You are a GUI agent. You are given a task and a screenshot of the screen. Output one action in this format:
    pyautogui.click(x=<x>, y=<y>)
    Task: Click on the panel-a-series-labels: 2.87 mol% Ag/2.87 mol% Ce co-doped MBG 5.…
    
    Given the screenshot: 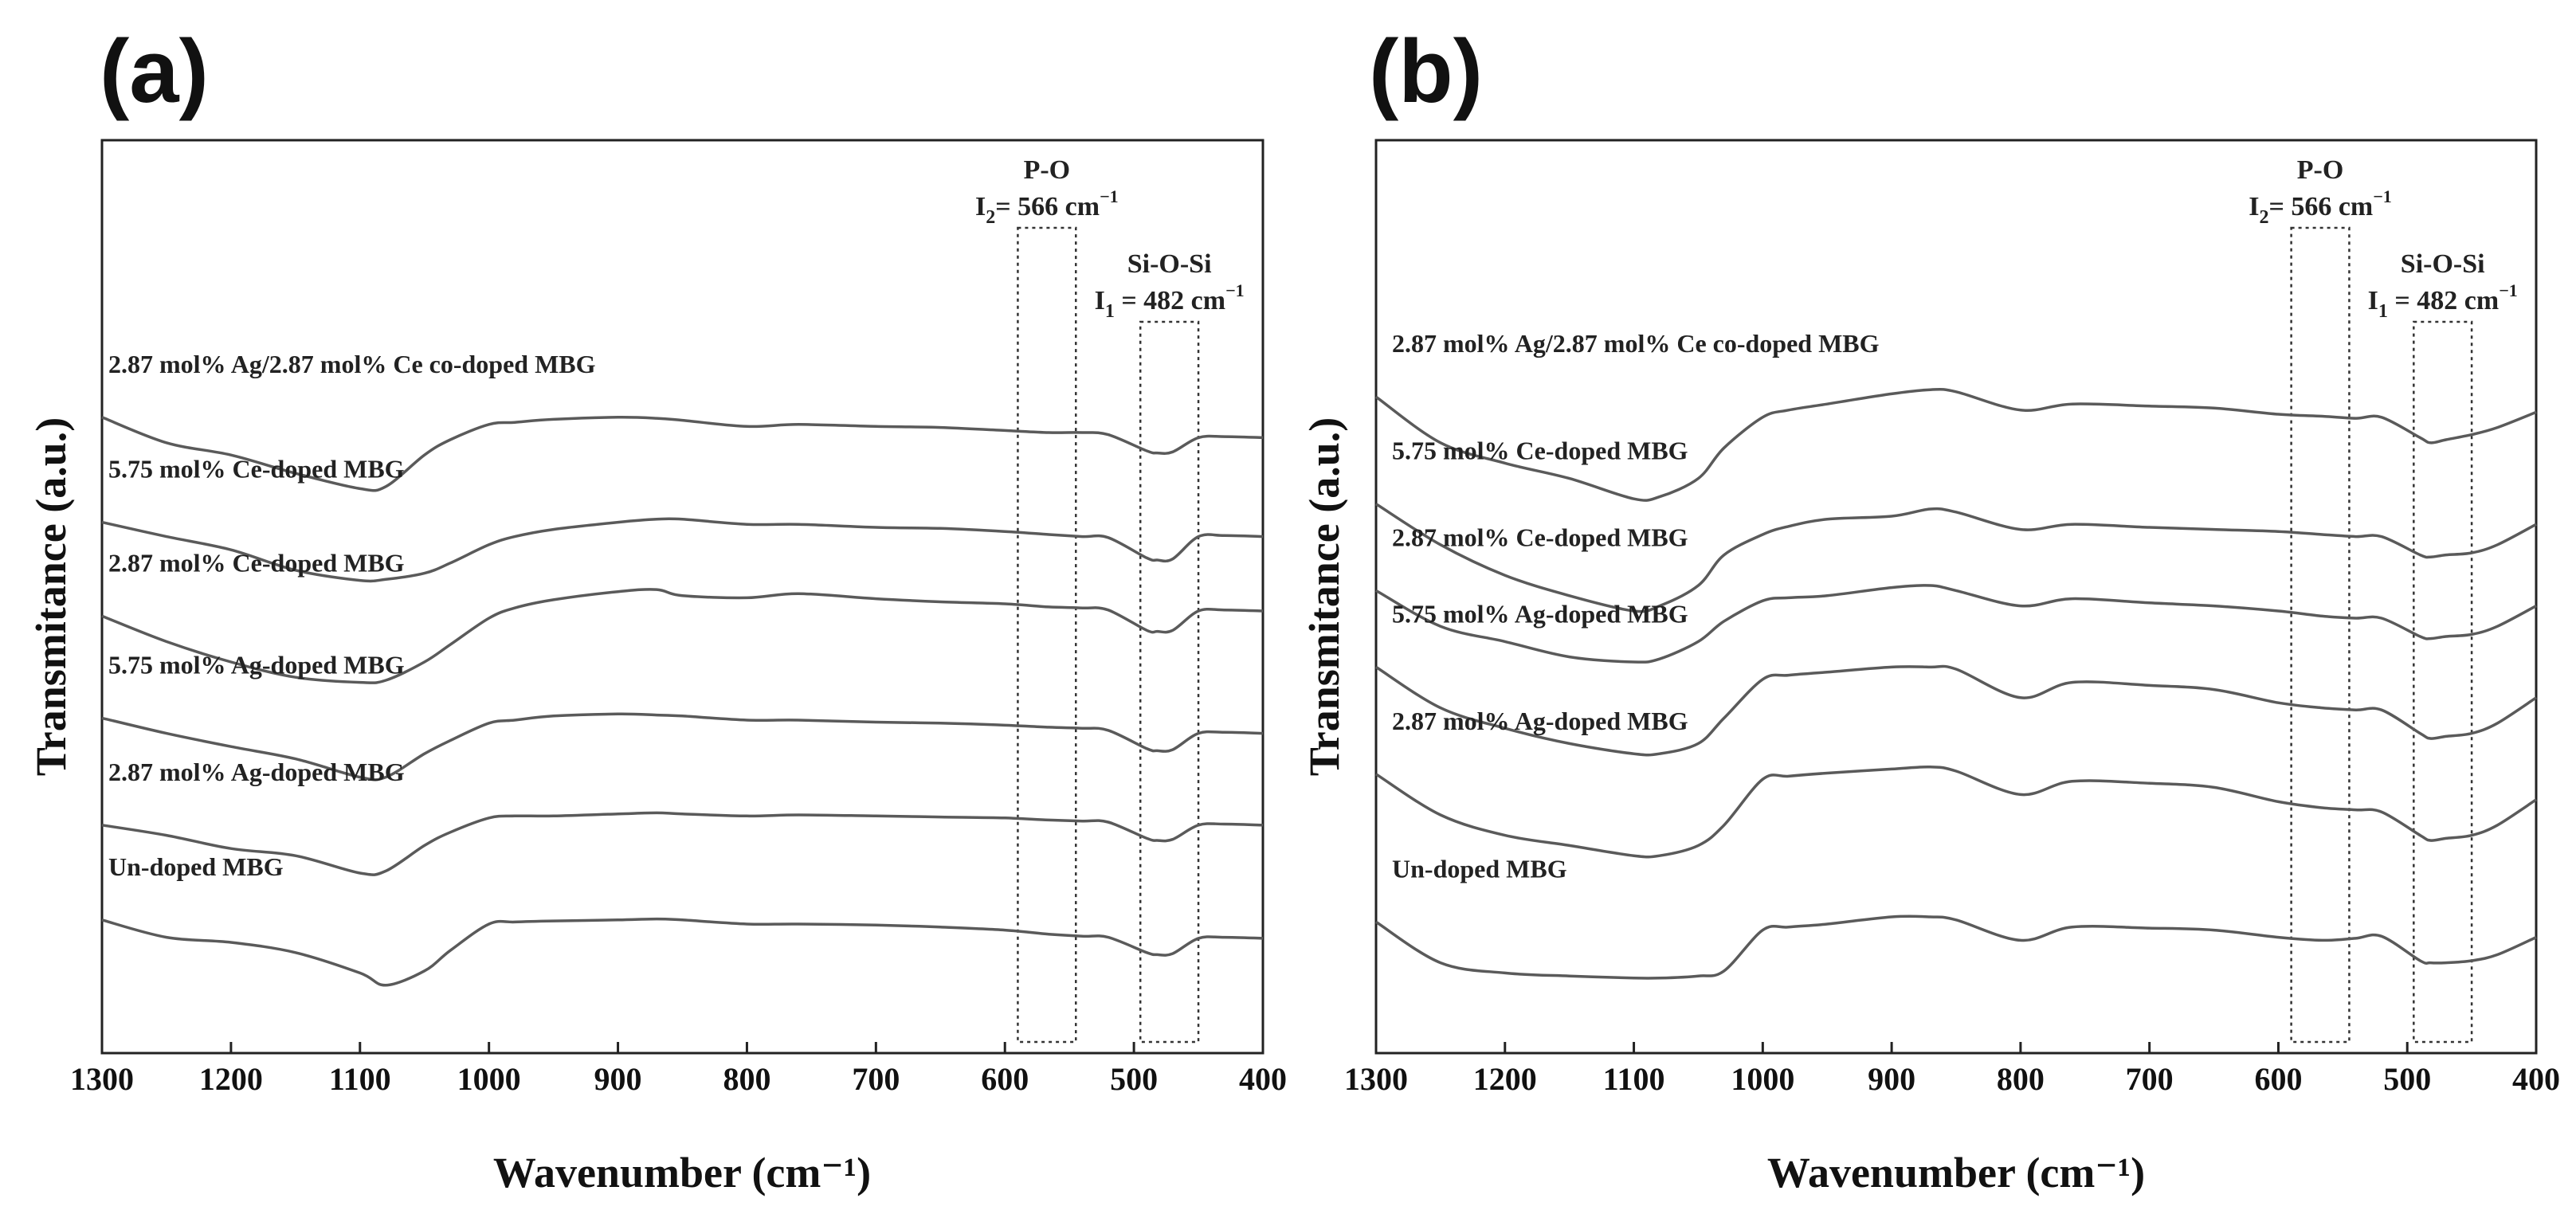 What is the action you would take?
    pyautogui.click(x=352, y=615)
    